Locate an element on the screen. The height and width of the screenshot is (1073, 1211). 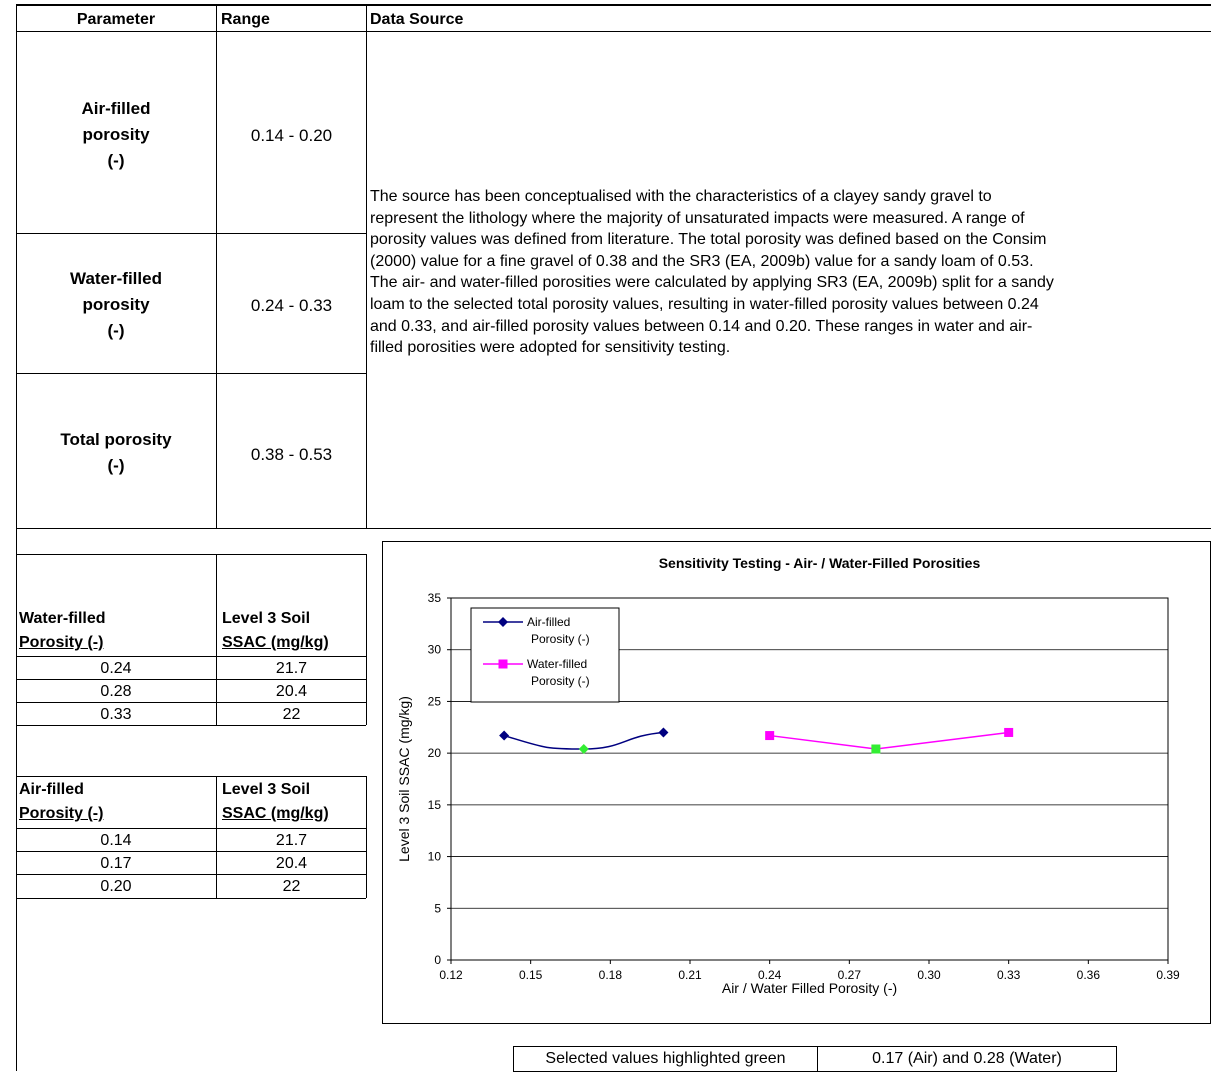
x-tick-label: 0.36 is located at coordinates (1089, 975).